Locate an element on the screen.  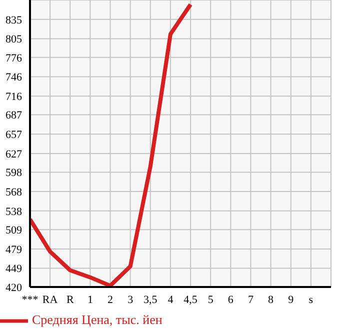
y-tick-label: 509 is located at coordinates (14, 230).